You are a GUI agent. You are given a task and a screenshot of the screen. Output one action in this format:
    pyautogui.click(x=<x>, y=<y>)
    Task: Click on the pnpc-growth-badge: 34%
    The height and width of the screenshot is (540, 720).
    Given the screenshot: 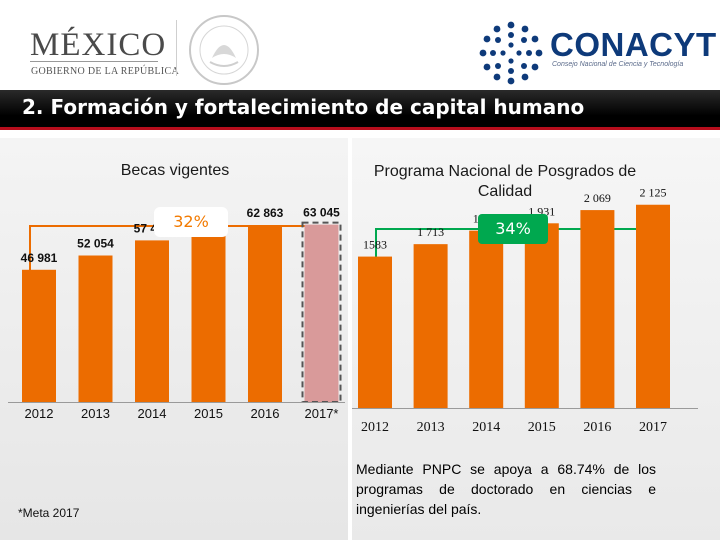 What is the action you would take?
    pyautogui.click(x=513, y=229)
    